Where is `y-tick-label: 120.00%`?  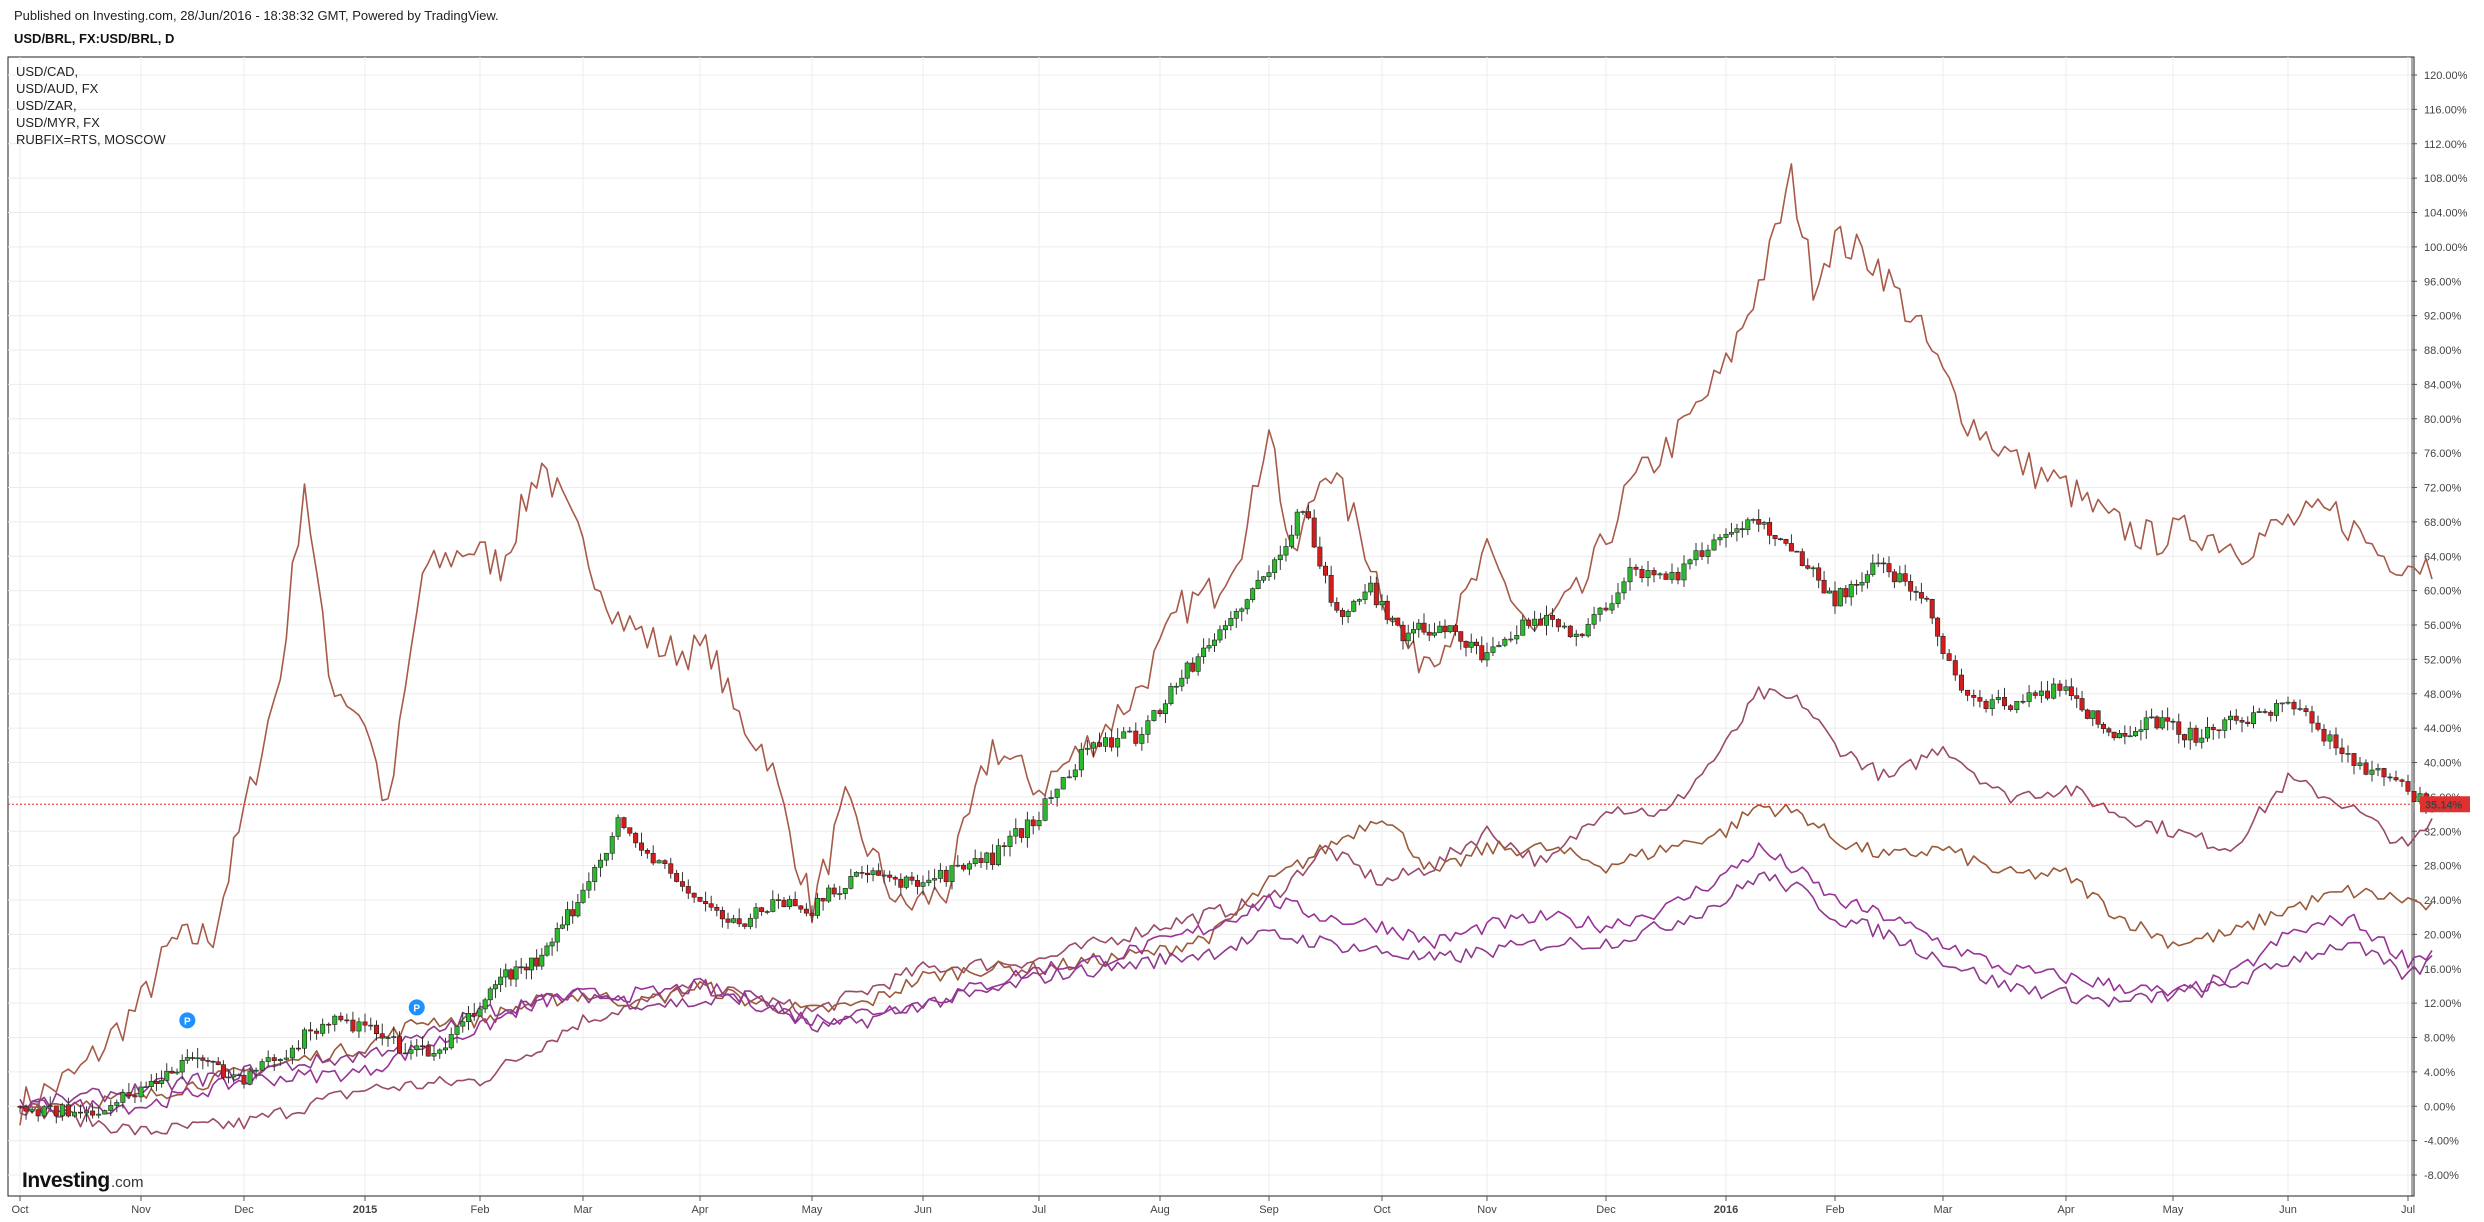
y-tick-label: 120.00% is located at coordinates (2446, 76).